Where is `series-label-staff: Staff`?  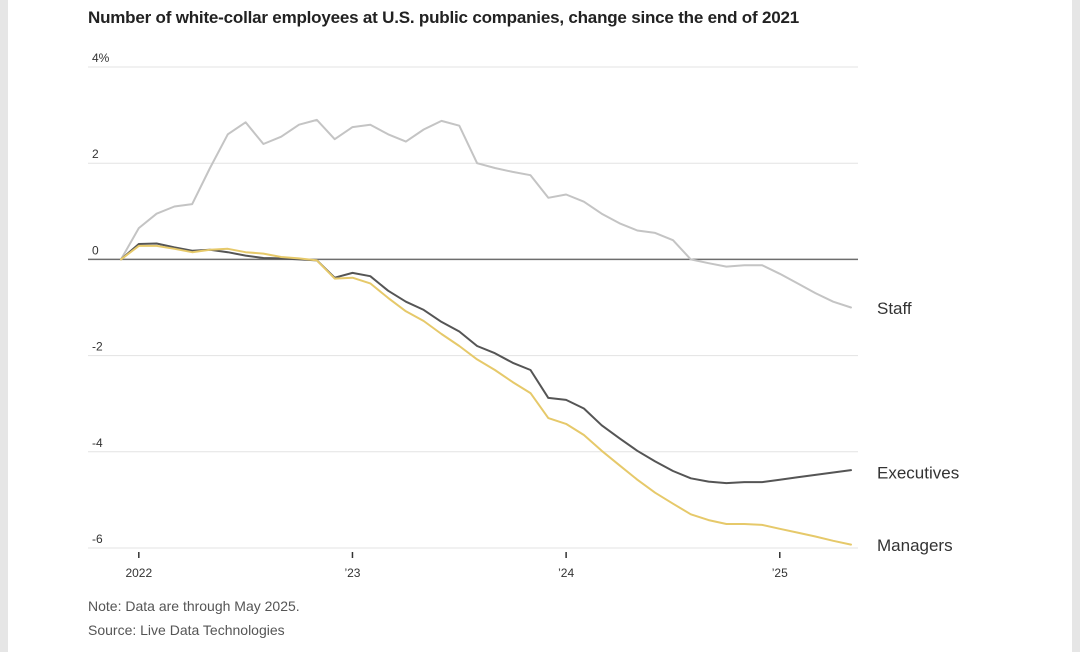
series-label-staff: Staff is located at coordinates (894, 308).